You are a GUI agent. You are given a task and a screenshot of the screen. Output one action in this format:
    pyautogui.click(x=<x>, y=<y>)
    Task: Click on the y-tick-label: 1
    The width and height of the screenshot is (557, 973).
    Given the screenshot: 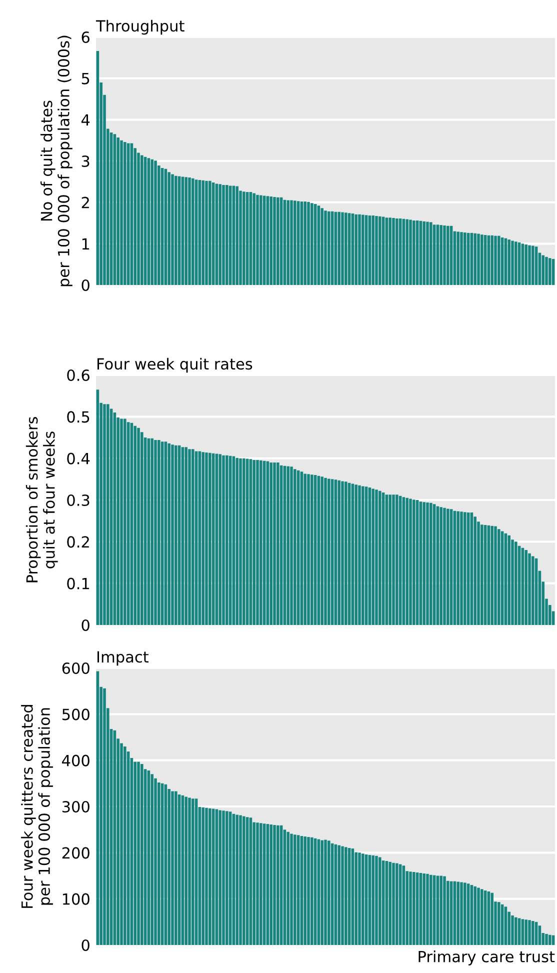 What is the action you would take?
    pyautogui.click(x=86, y=244)
    